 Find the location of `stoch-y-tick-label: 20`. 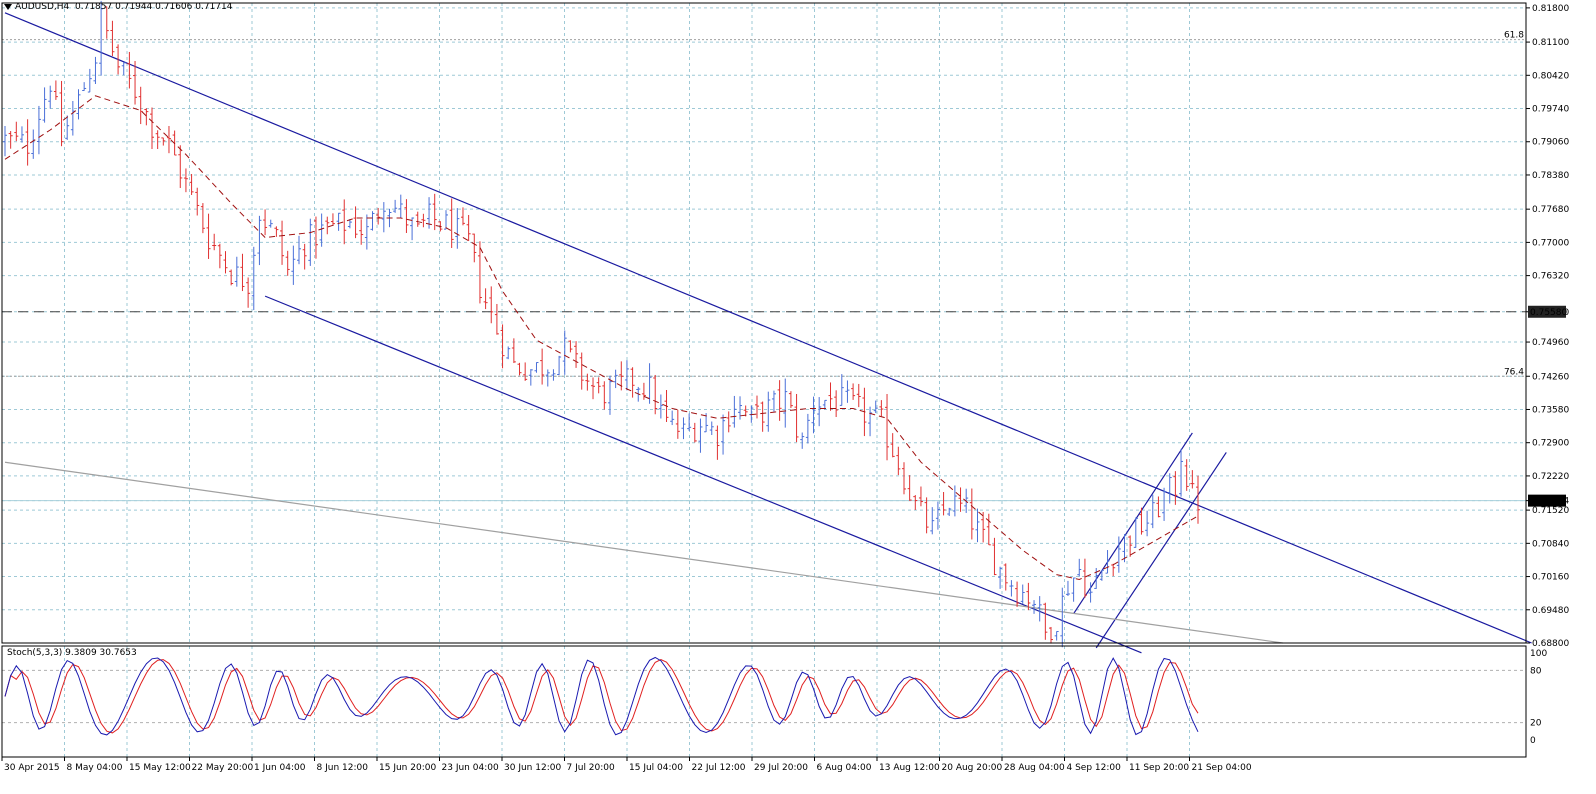

stoch-y-tick-label: 20 is located at coordinates (1536, 724).